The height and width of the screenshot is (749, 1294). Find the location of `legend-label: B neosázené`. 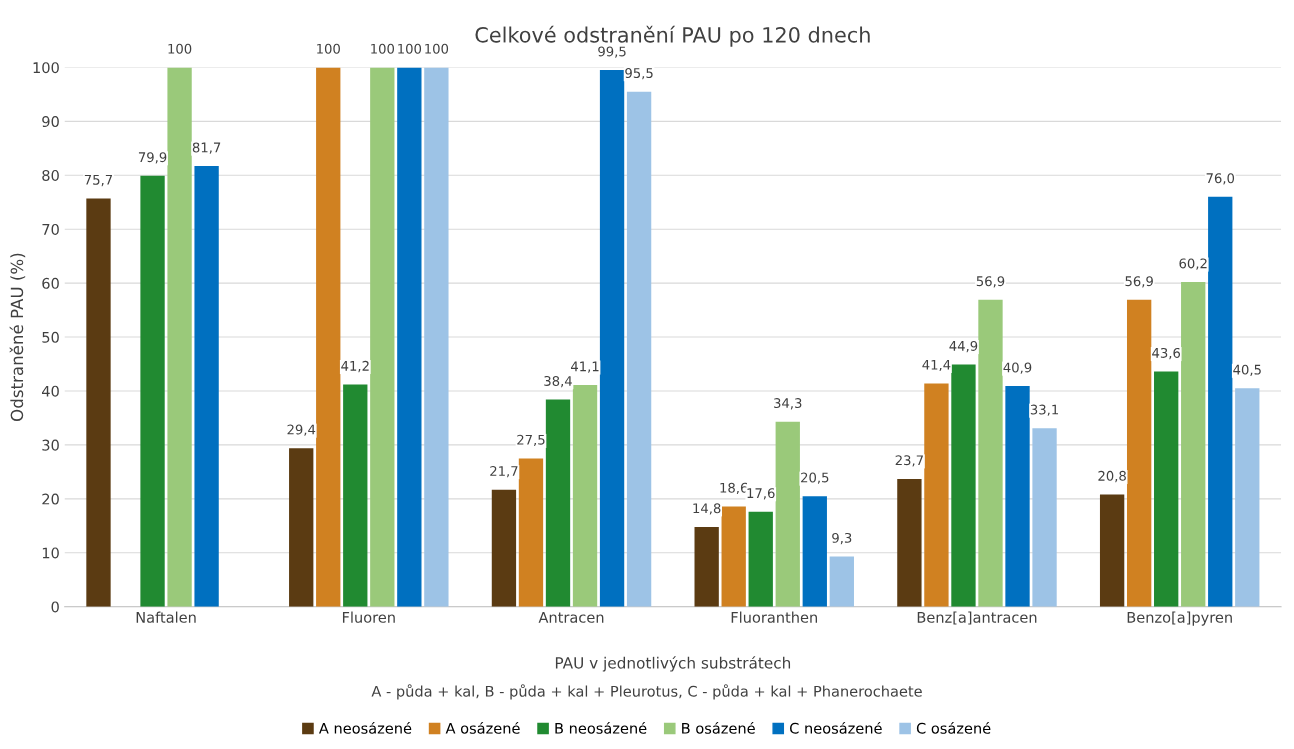

legend-label: B neosázené is located at coordinates (601, 727).